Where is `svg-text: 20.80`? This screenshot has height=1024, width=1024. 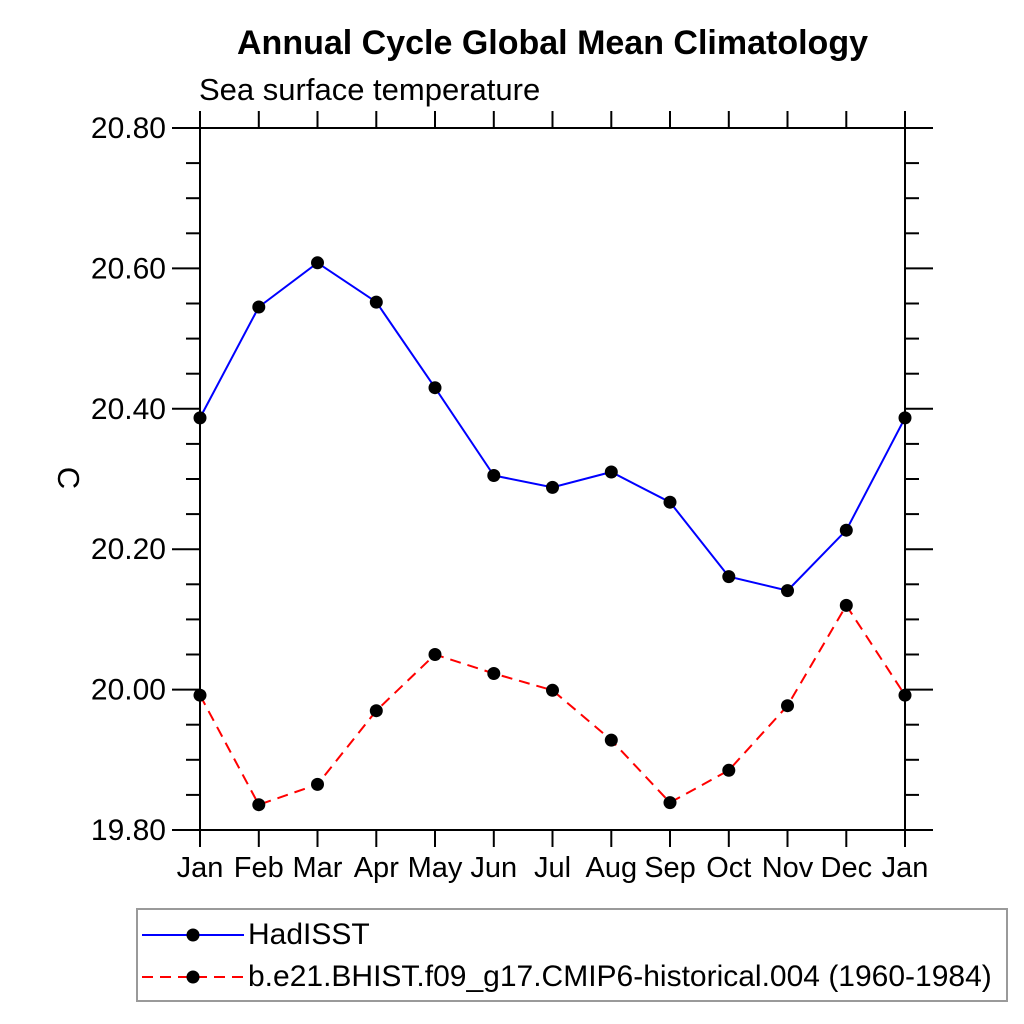 svg-text: 20.80 is located at coordinates (128, 128).